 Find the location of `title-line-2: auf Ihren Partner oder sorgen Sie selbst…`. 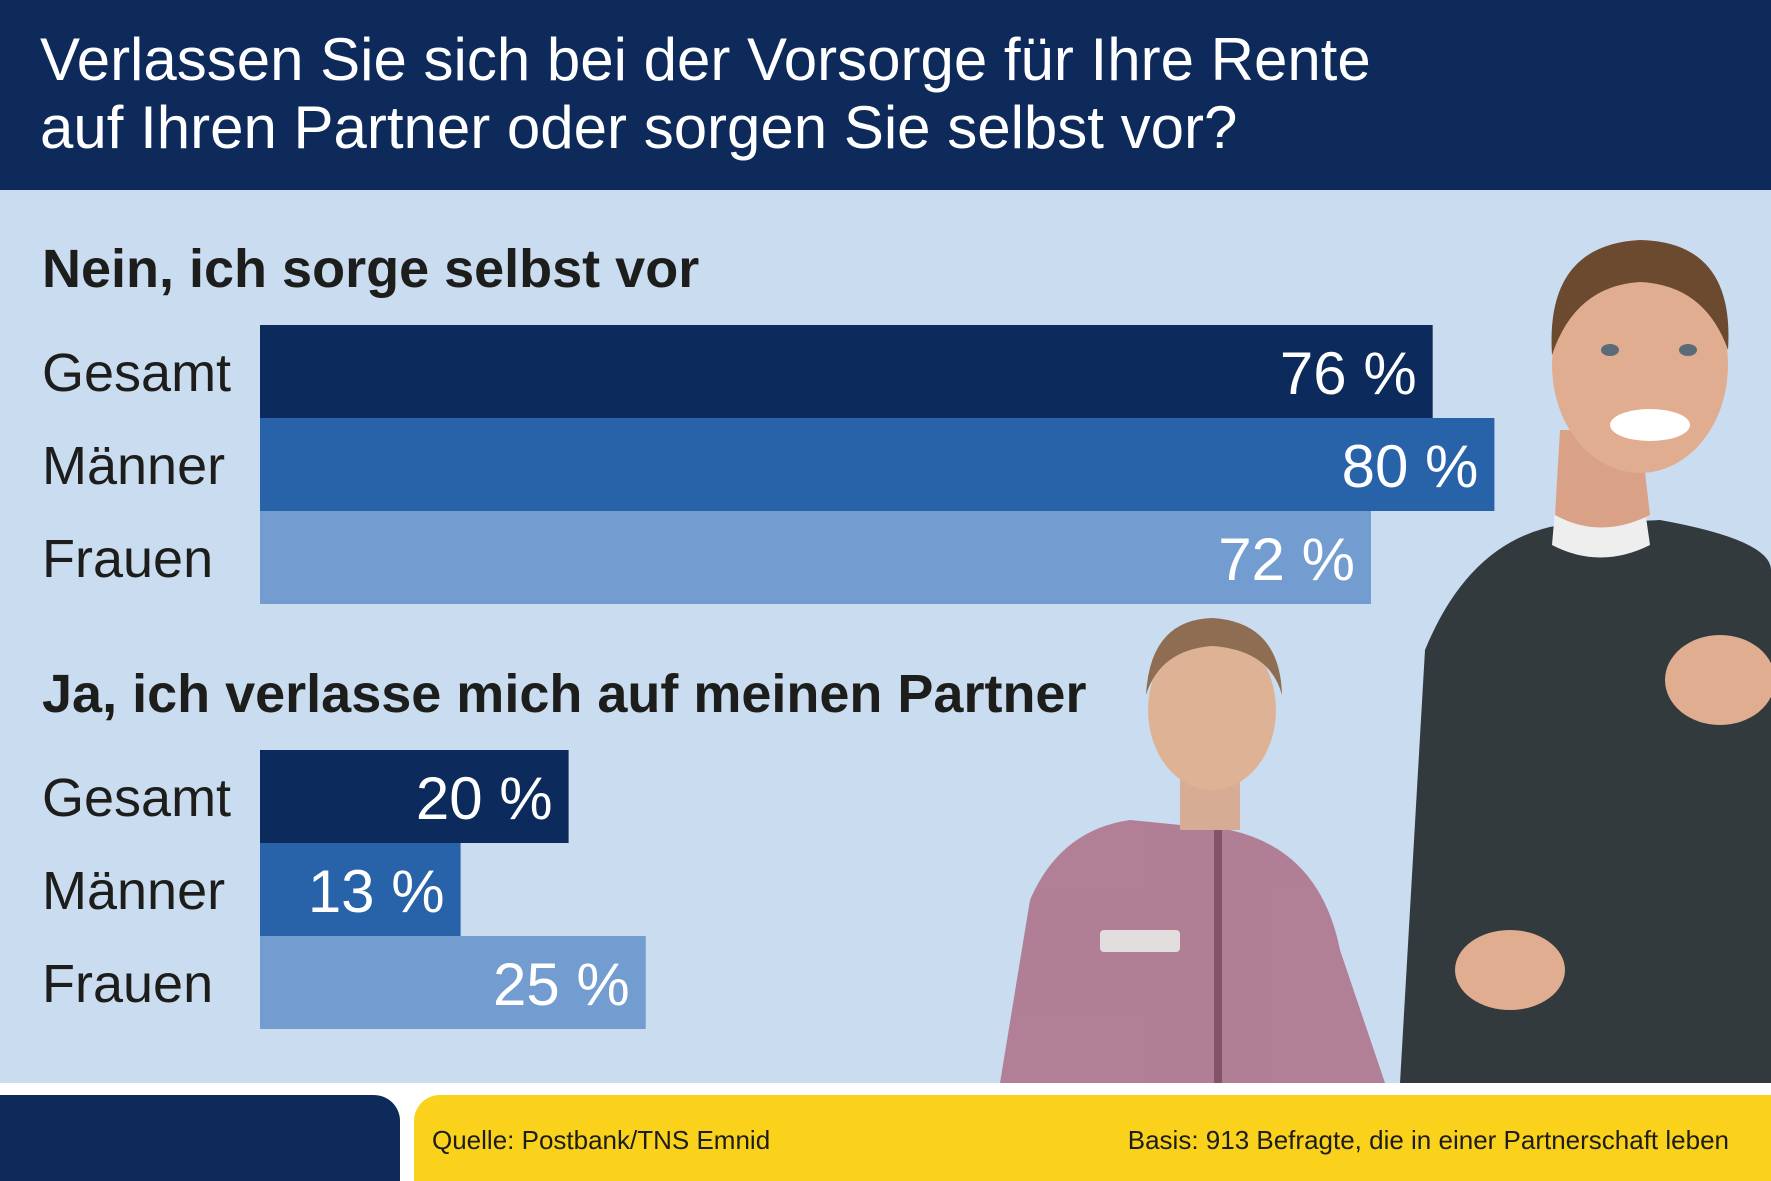

title-line-2: auf Ihren Partner oder sorgen Sie selbst… is located at coordinates (639, 127).